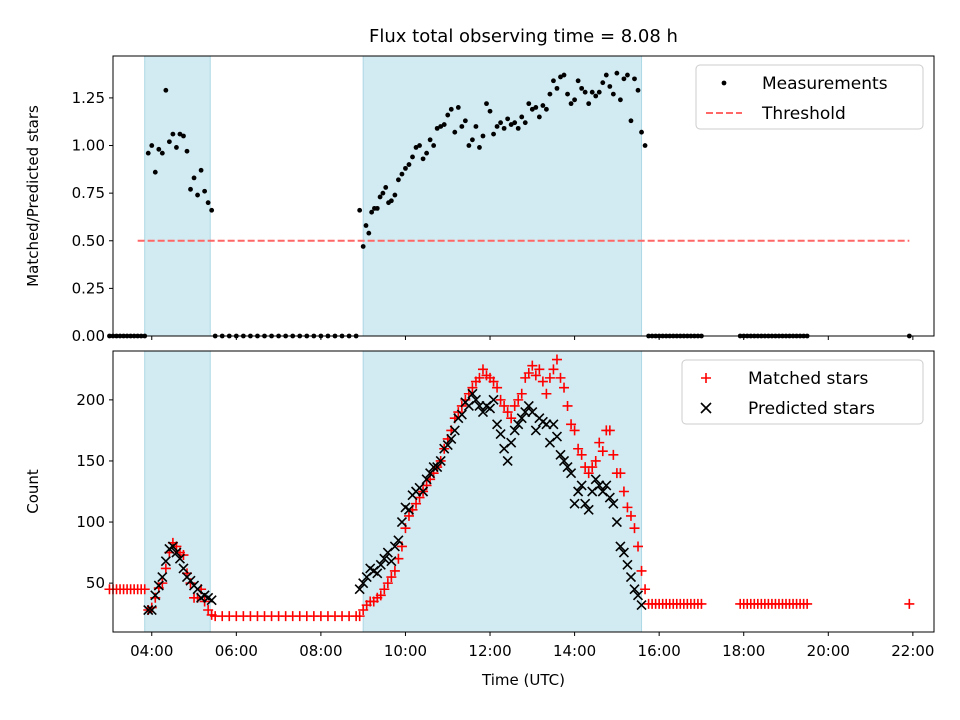  Describe the element at coordinates (803, 114) in the screenshot. I see `legend-label: Threshold` at that location.